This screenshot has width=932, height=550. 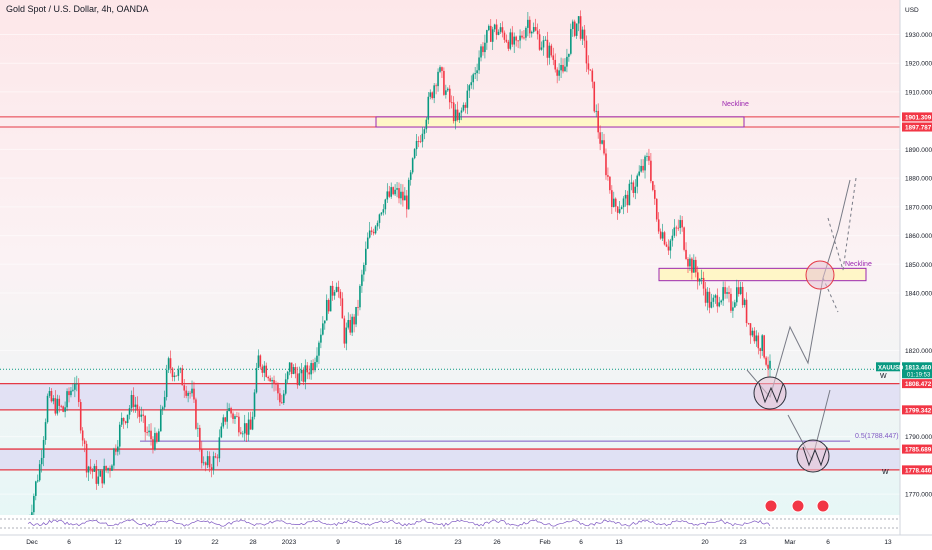 I want to click on x-tick-label: 12, so click(x=118, y=542).